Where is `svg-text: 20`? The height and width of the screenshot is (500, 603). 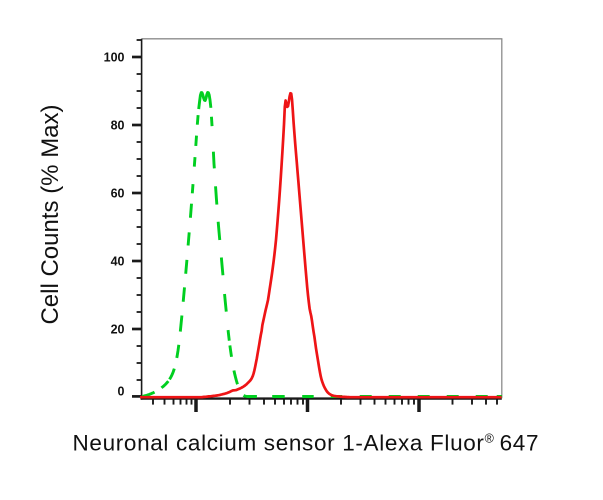
svg-text: 20 is located at coordinates (118, 329).